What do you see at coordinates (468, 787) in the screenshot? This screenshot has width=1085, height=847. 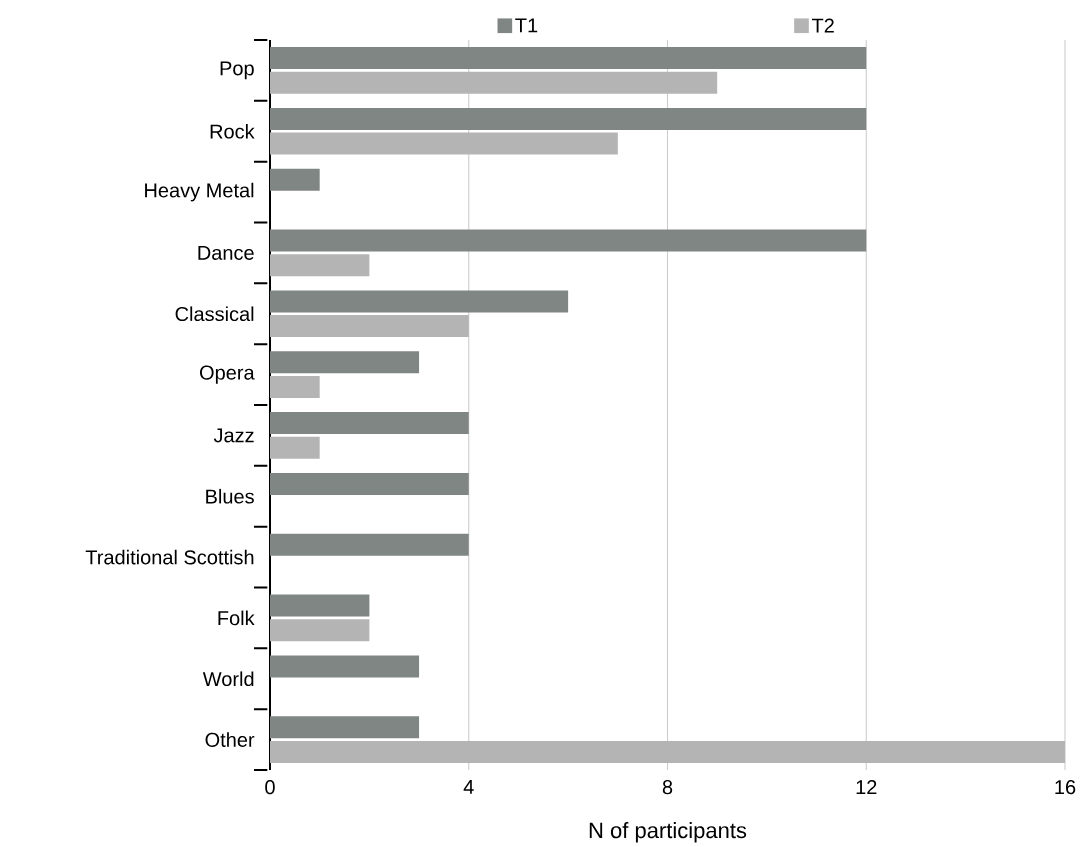 I see `x-tick-label: 4` at bounding box center [468, 787].